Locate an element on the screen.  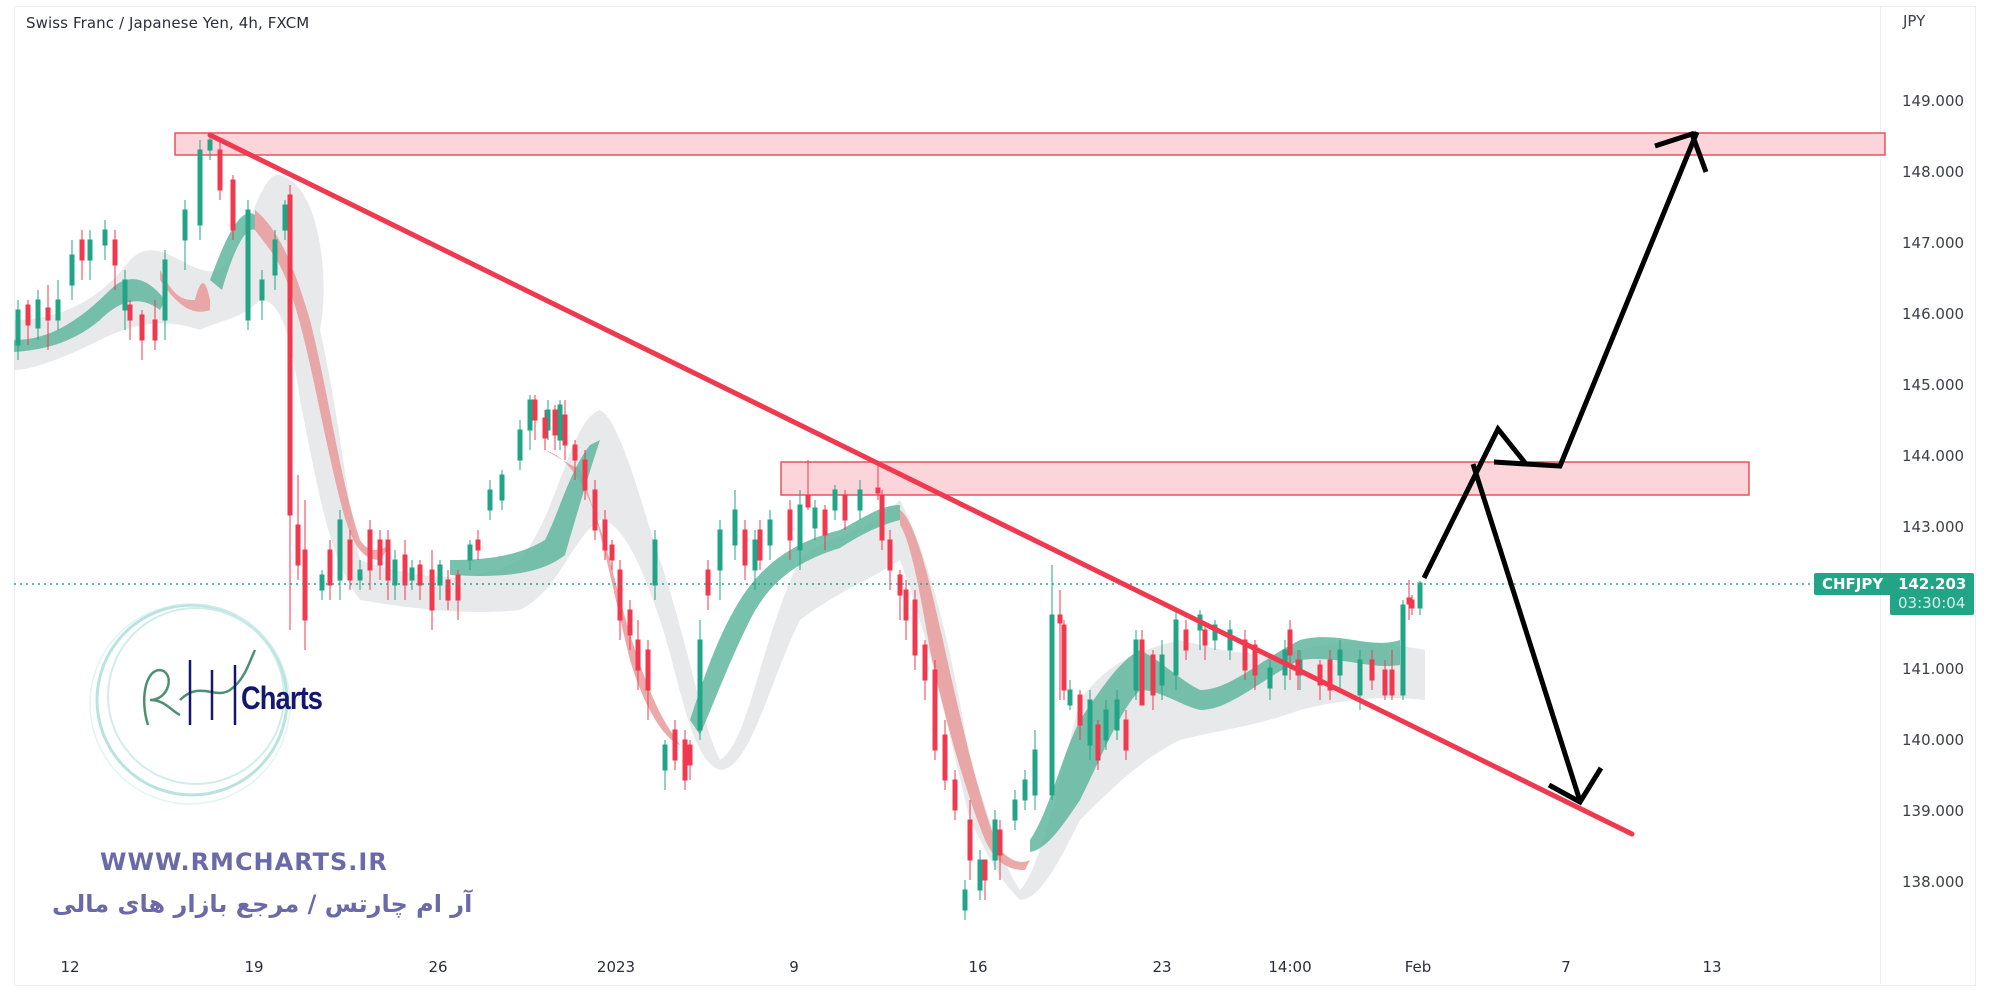
bullish-arrowhead is located at coordinates (1681, 151).